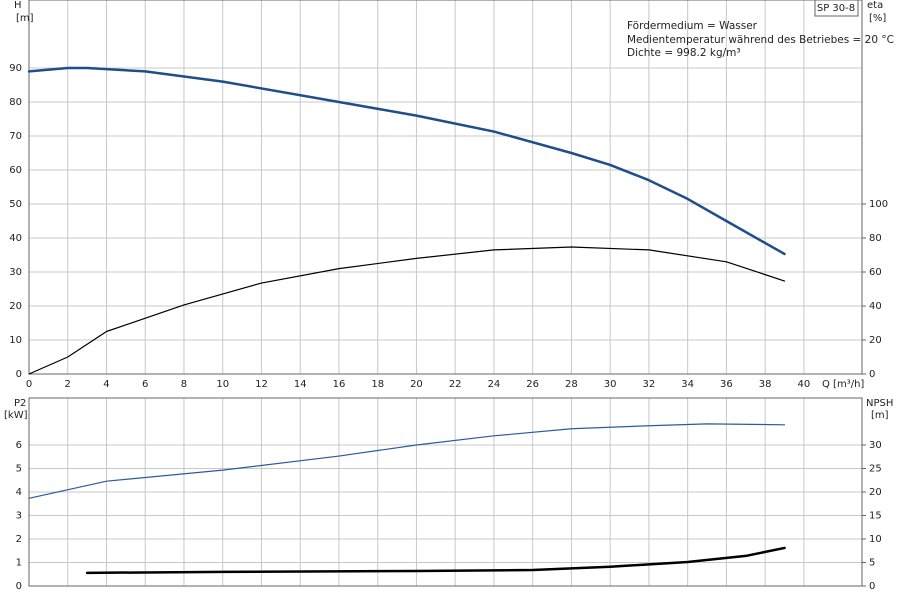 The image size is (900, 600). What do you see at coordinates (19, 469) in the screenshot?
I see `y-tick-label: 5` at bounding box center [19, 469].